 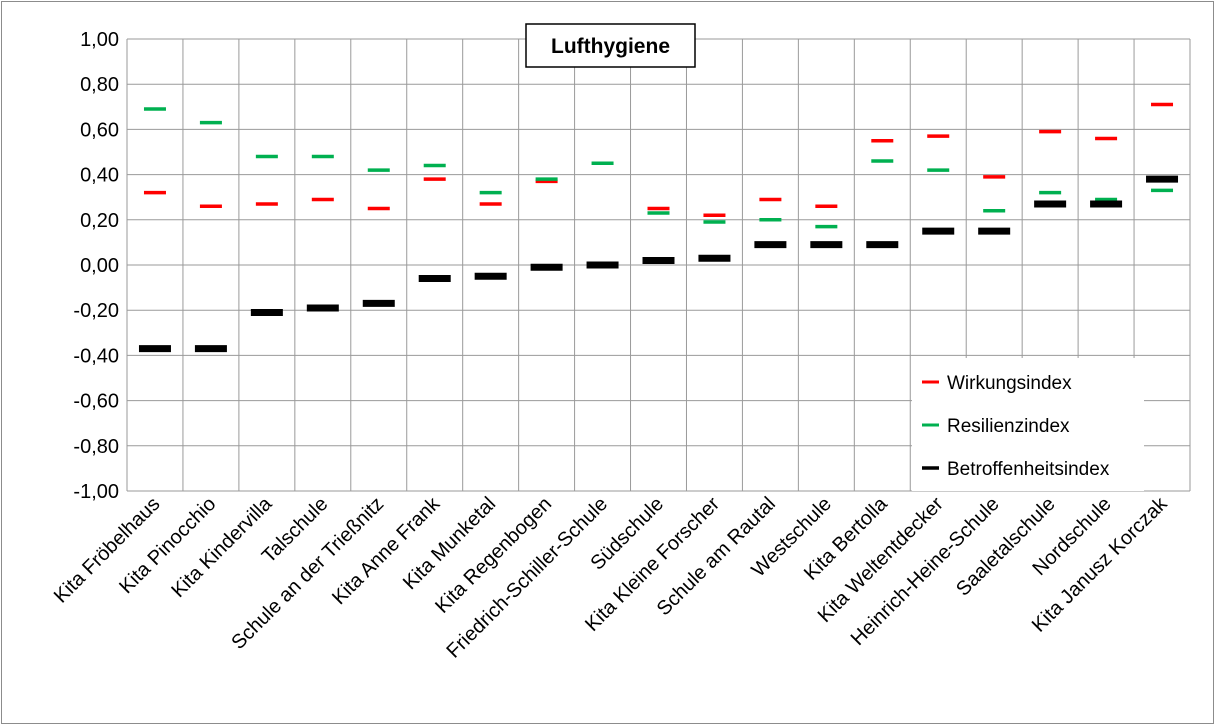 I want to click on y-tick-label: 0,00, so click(x=99, y=266).